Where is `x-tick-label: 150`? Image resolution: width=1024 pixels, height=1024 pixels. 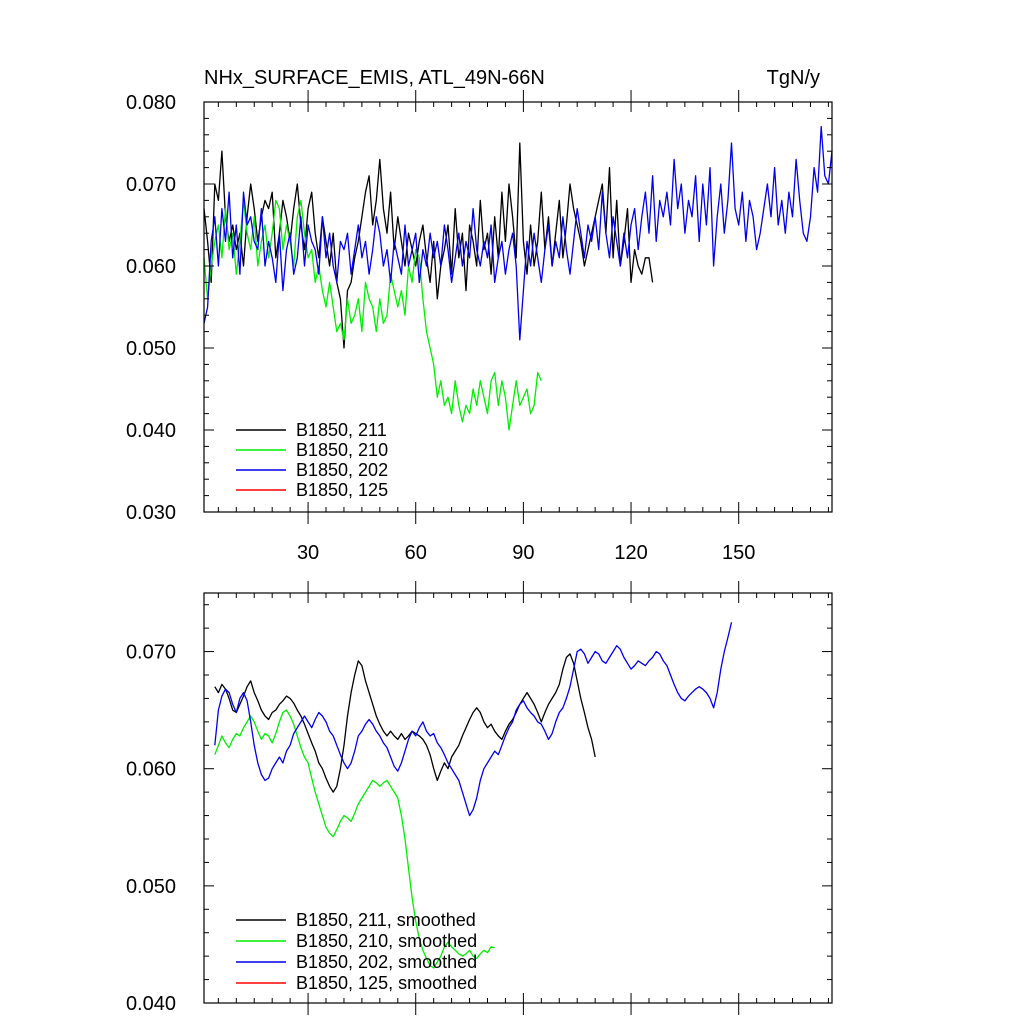
x-tick-label: 150 is located at coordinates (738, 553).